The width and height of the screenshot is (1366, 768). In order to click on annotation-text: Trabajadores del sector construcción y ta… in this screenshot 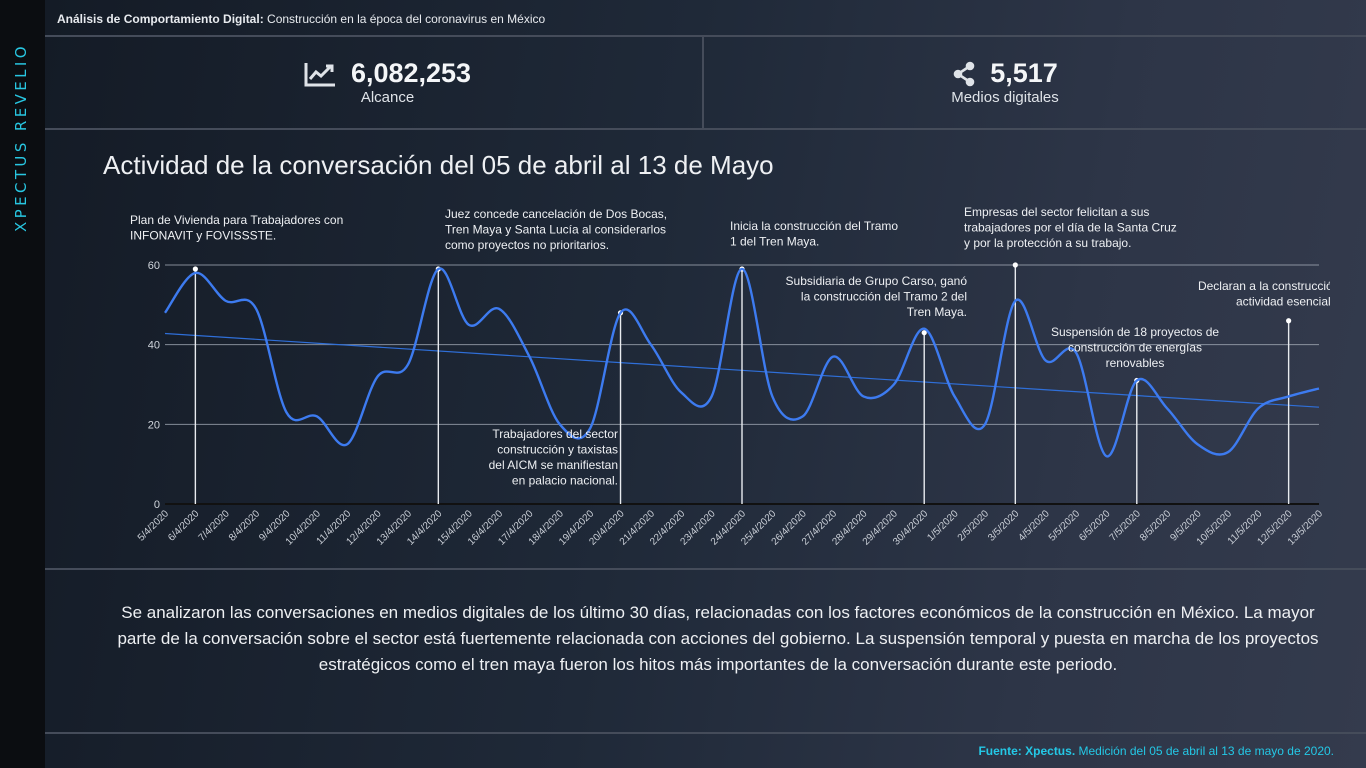, I will do `click(553, 457)`.